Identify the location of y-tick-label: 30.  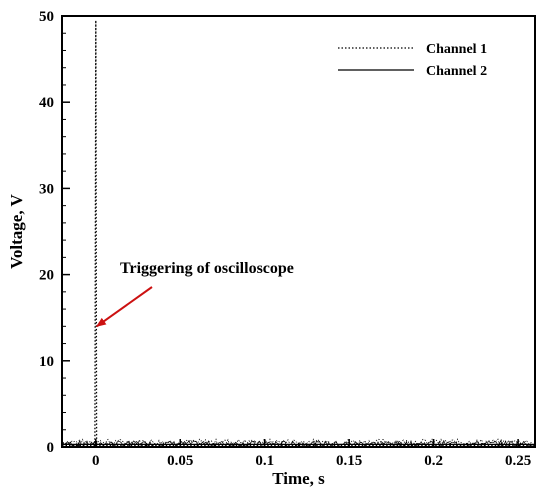
(46, 189).